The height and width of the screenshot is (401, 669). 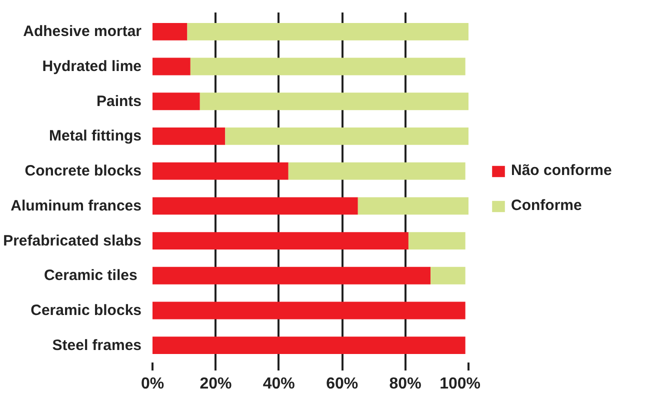 What do you see at coordinates (561, 170) in the screenshot?
I see `legend-label: Não conforme` at bounding box center [561, 170].